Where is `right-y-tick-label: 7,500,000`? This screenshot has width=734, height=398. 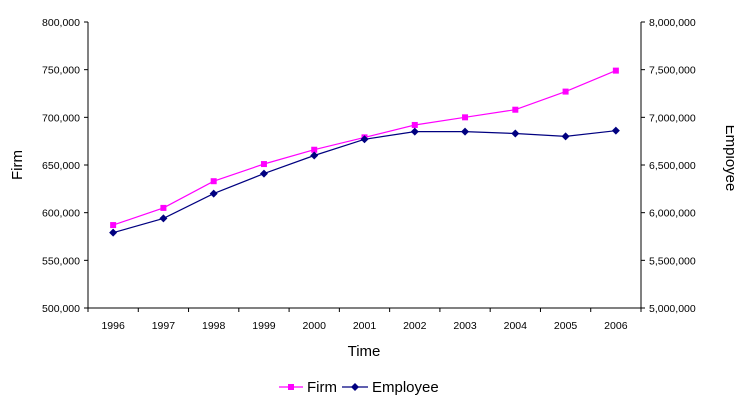
right-y-tick-label: 7,500,000 is located at coordinates (672, 71).